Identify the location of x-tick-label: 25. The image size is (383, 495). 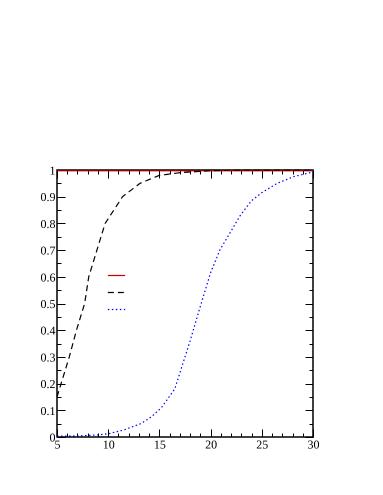
(262, 445).